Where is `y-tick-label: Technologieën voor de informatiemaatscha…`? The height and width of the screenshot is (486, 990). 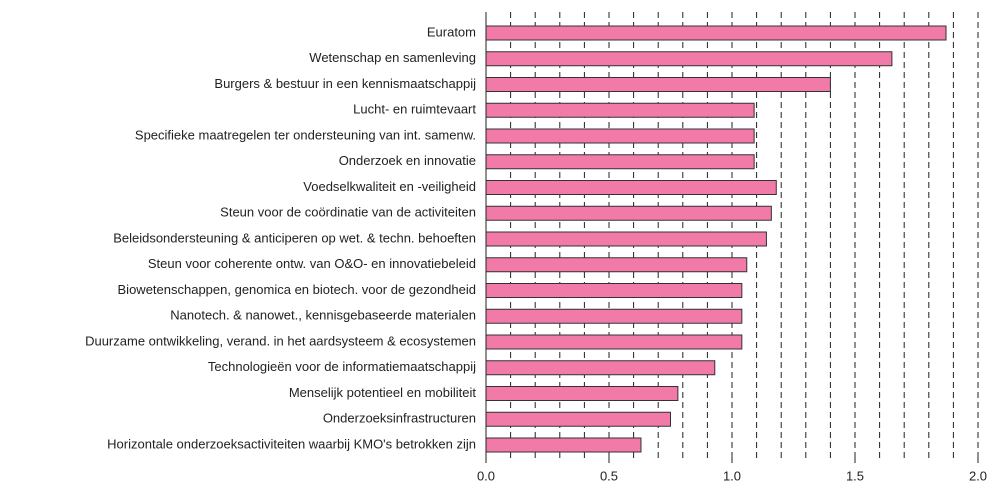
y-tick-label: Technologieën voor de informatiemaatscha… is located at coordinates (342, 366).